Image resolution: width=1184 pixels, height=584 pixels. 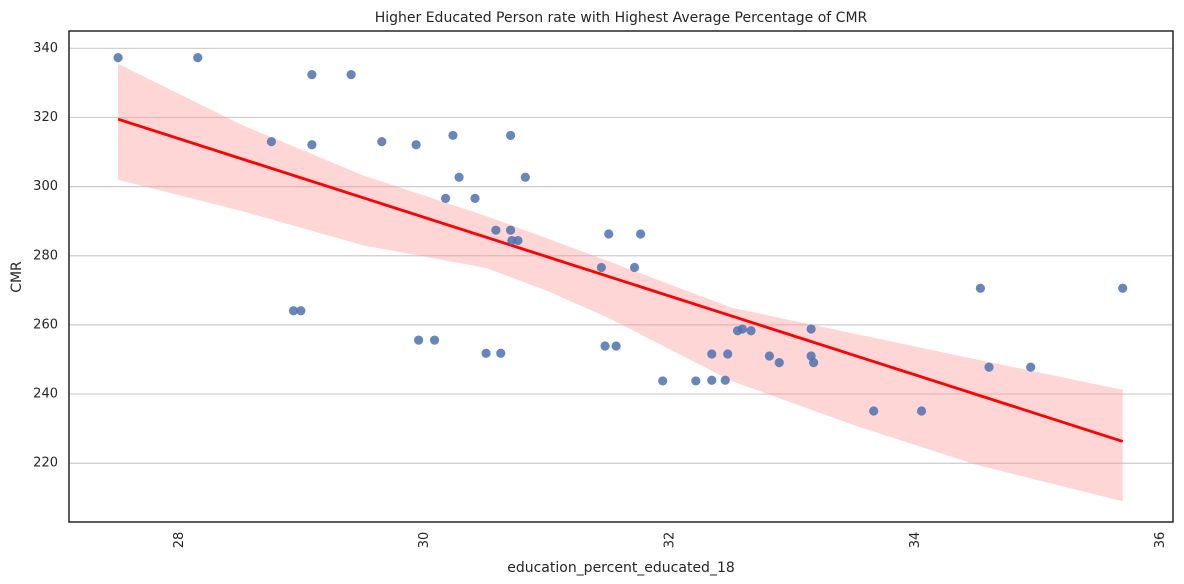 What do you see at coordinates (45, 186) in the screenshot?
I see `y-tick-label-300: 300` at bounding box center [45, 186].